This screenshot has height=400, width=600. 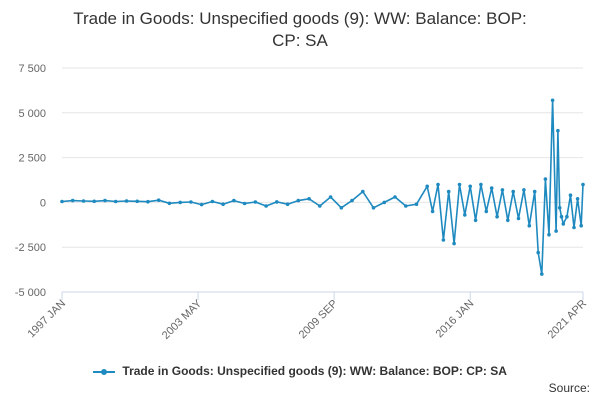 What do you see at coordinates (43, 203) in the screenshot?
I see `y-tick-label: 0` at bounding box center [43, 203].